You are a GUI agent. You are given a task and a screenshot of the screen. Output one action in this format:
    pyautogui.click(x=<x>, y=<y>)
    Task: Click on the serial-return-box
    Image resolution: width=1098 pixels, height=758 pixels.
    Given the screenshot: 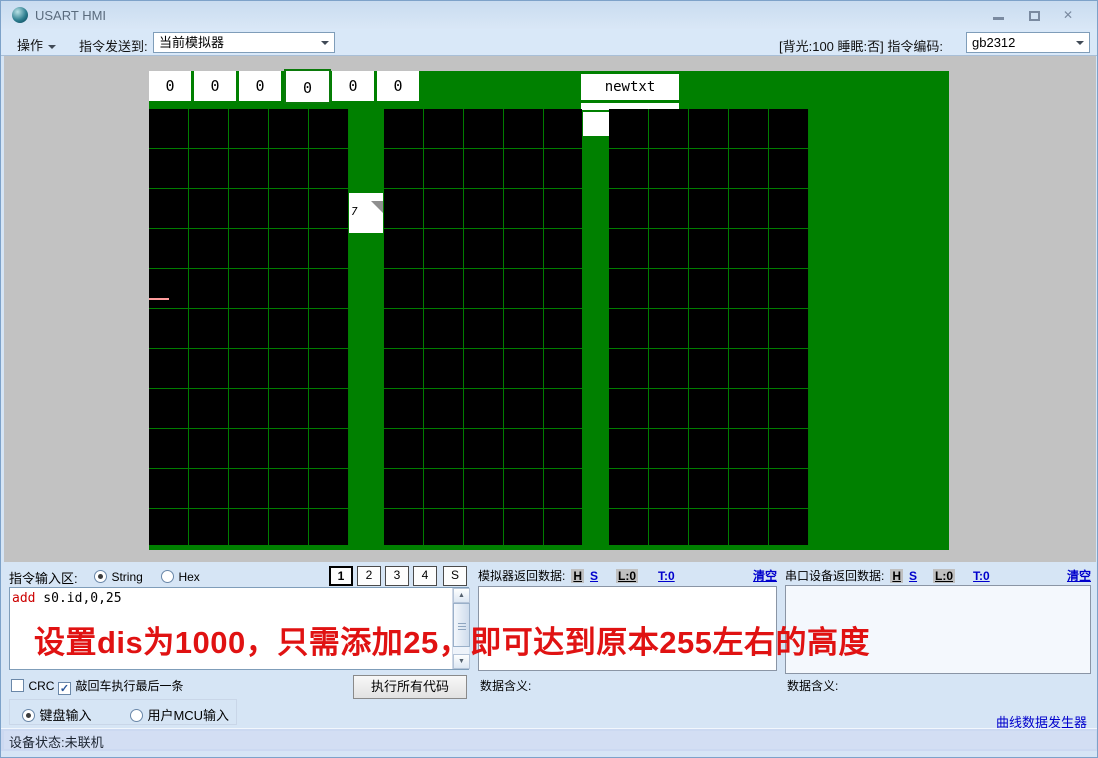 What is the action you would take?
    pyautogui.click(x=938, y=629)
    